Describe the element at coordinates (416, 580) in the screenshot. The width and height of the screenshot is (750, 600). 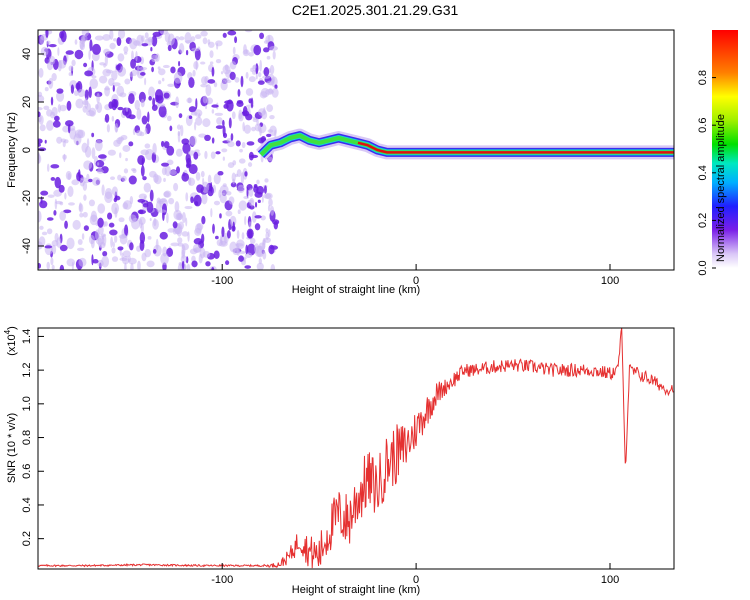
I see `bottom-x-tick-label-1: 0` at that location.